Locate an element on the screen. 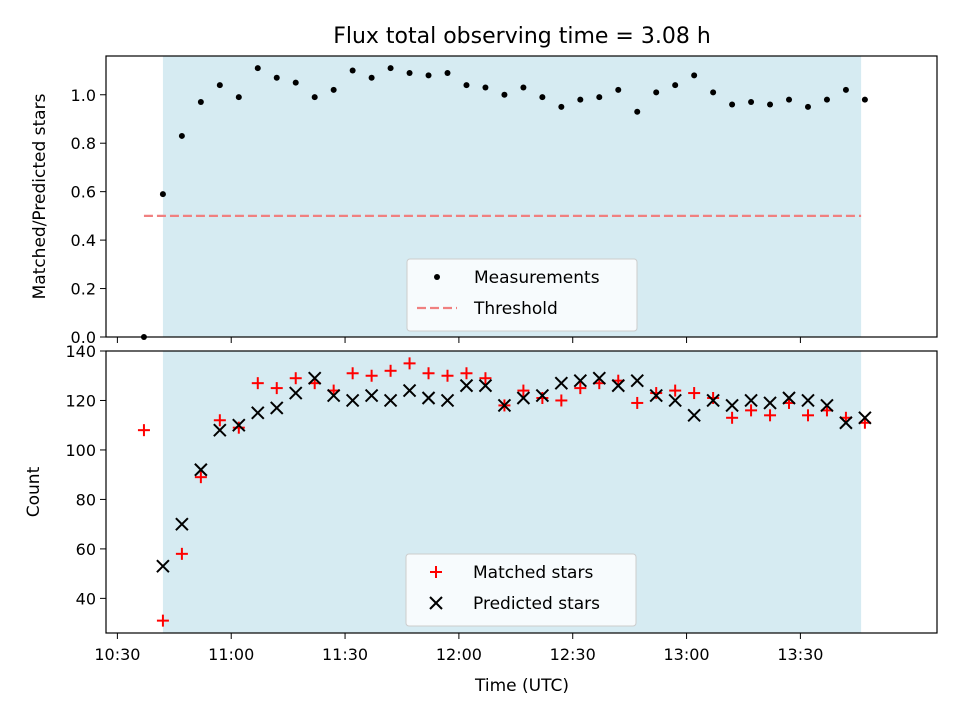  x-tick-label: 11:30 is located at coordinates (345, 654).